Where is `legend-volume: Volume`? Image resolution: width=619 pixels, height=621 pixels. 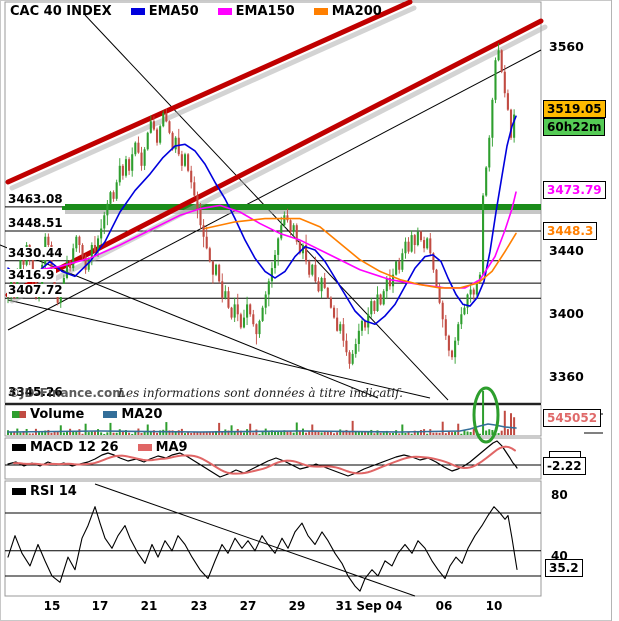
legend-volume: Volume is located at coordinates (48, 414).